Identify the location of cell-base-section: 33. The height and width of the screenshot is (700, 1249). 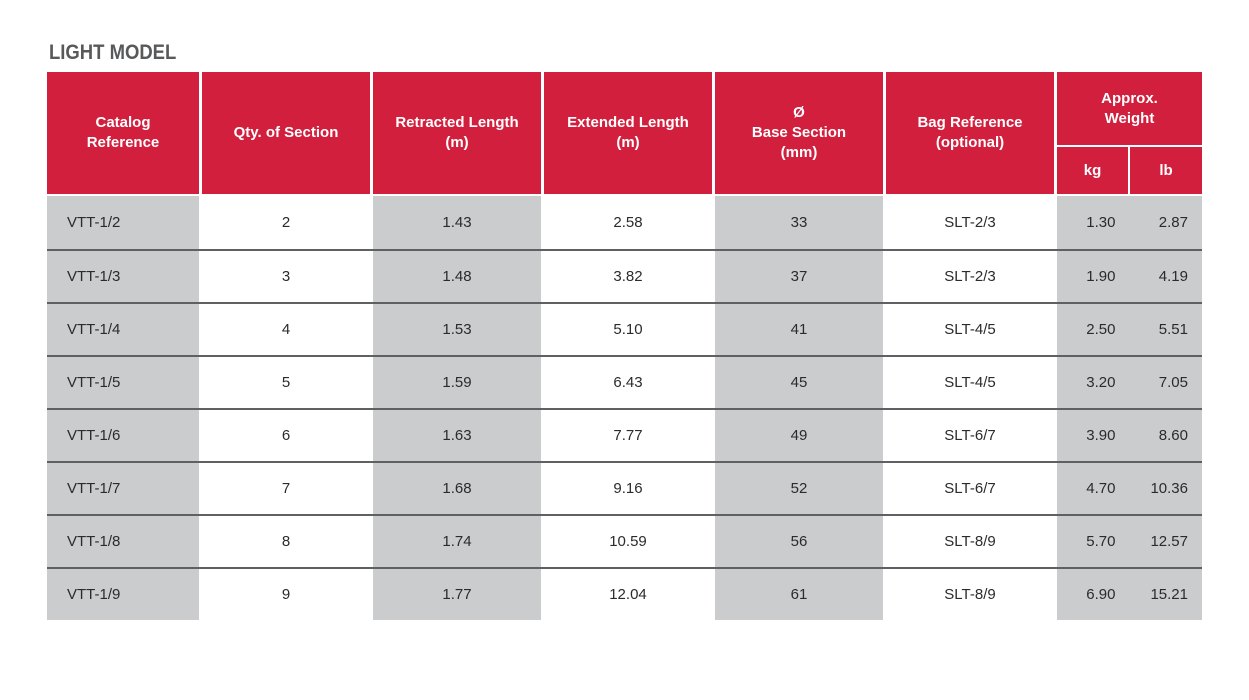
(799, 222).